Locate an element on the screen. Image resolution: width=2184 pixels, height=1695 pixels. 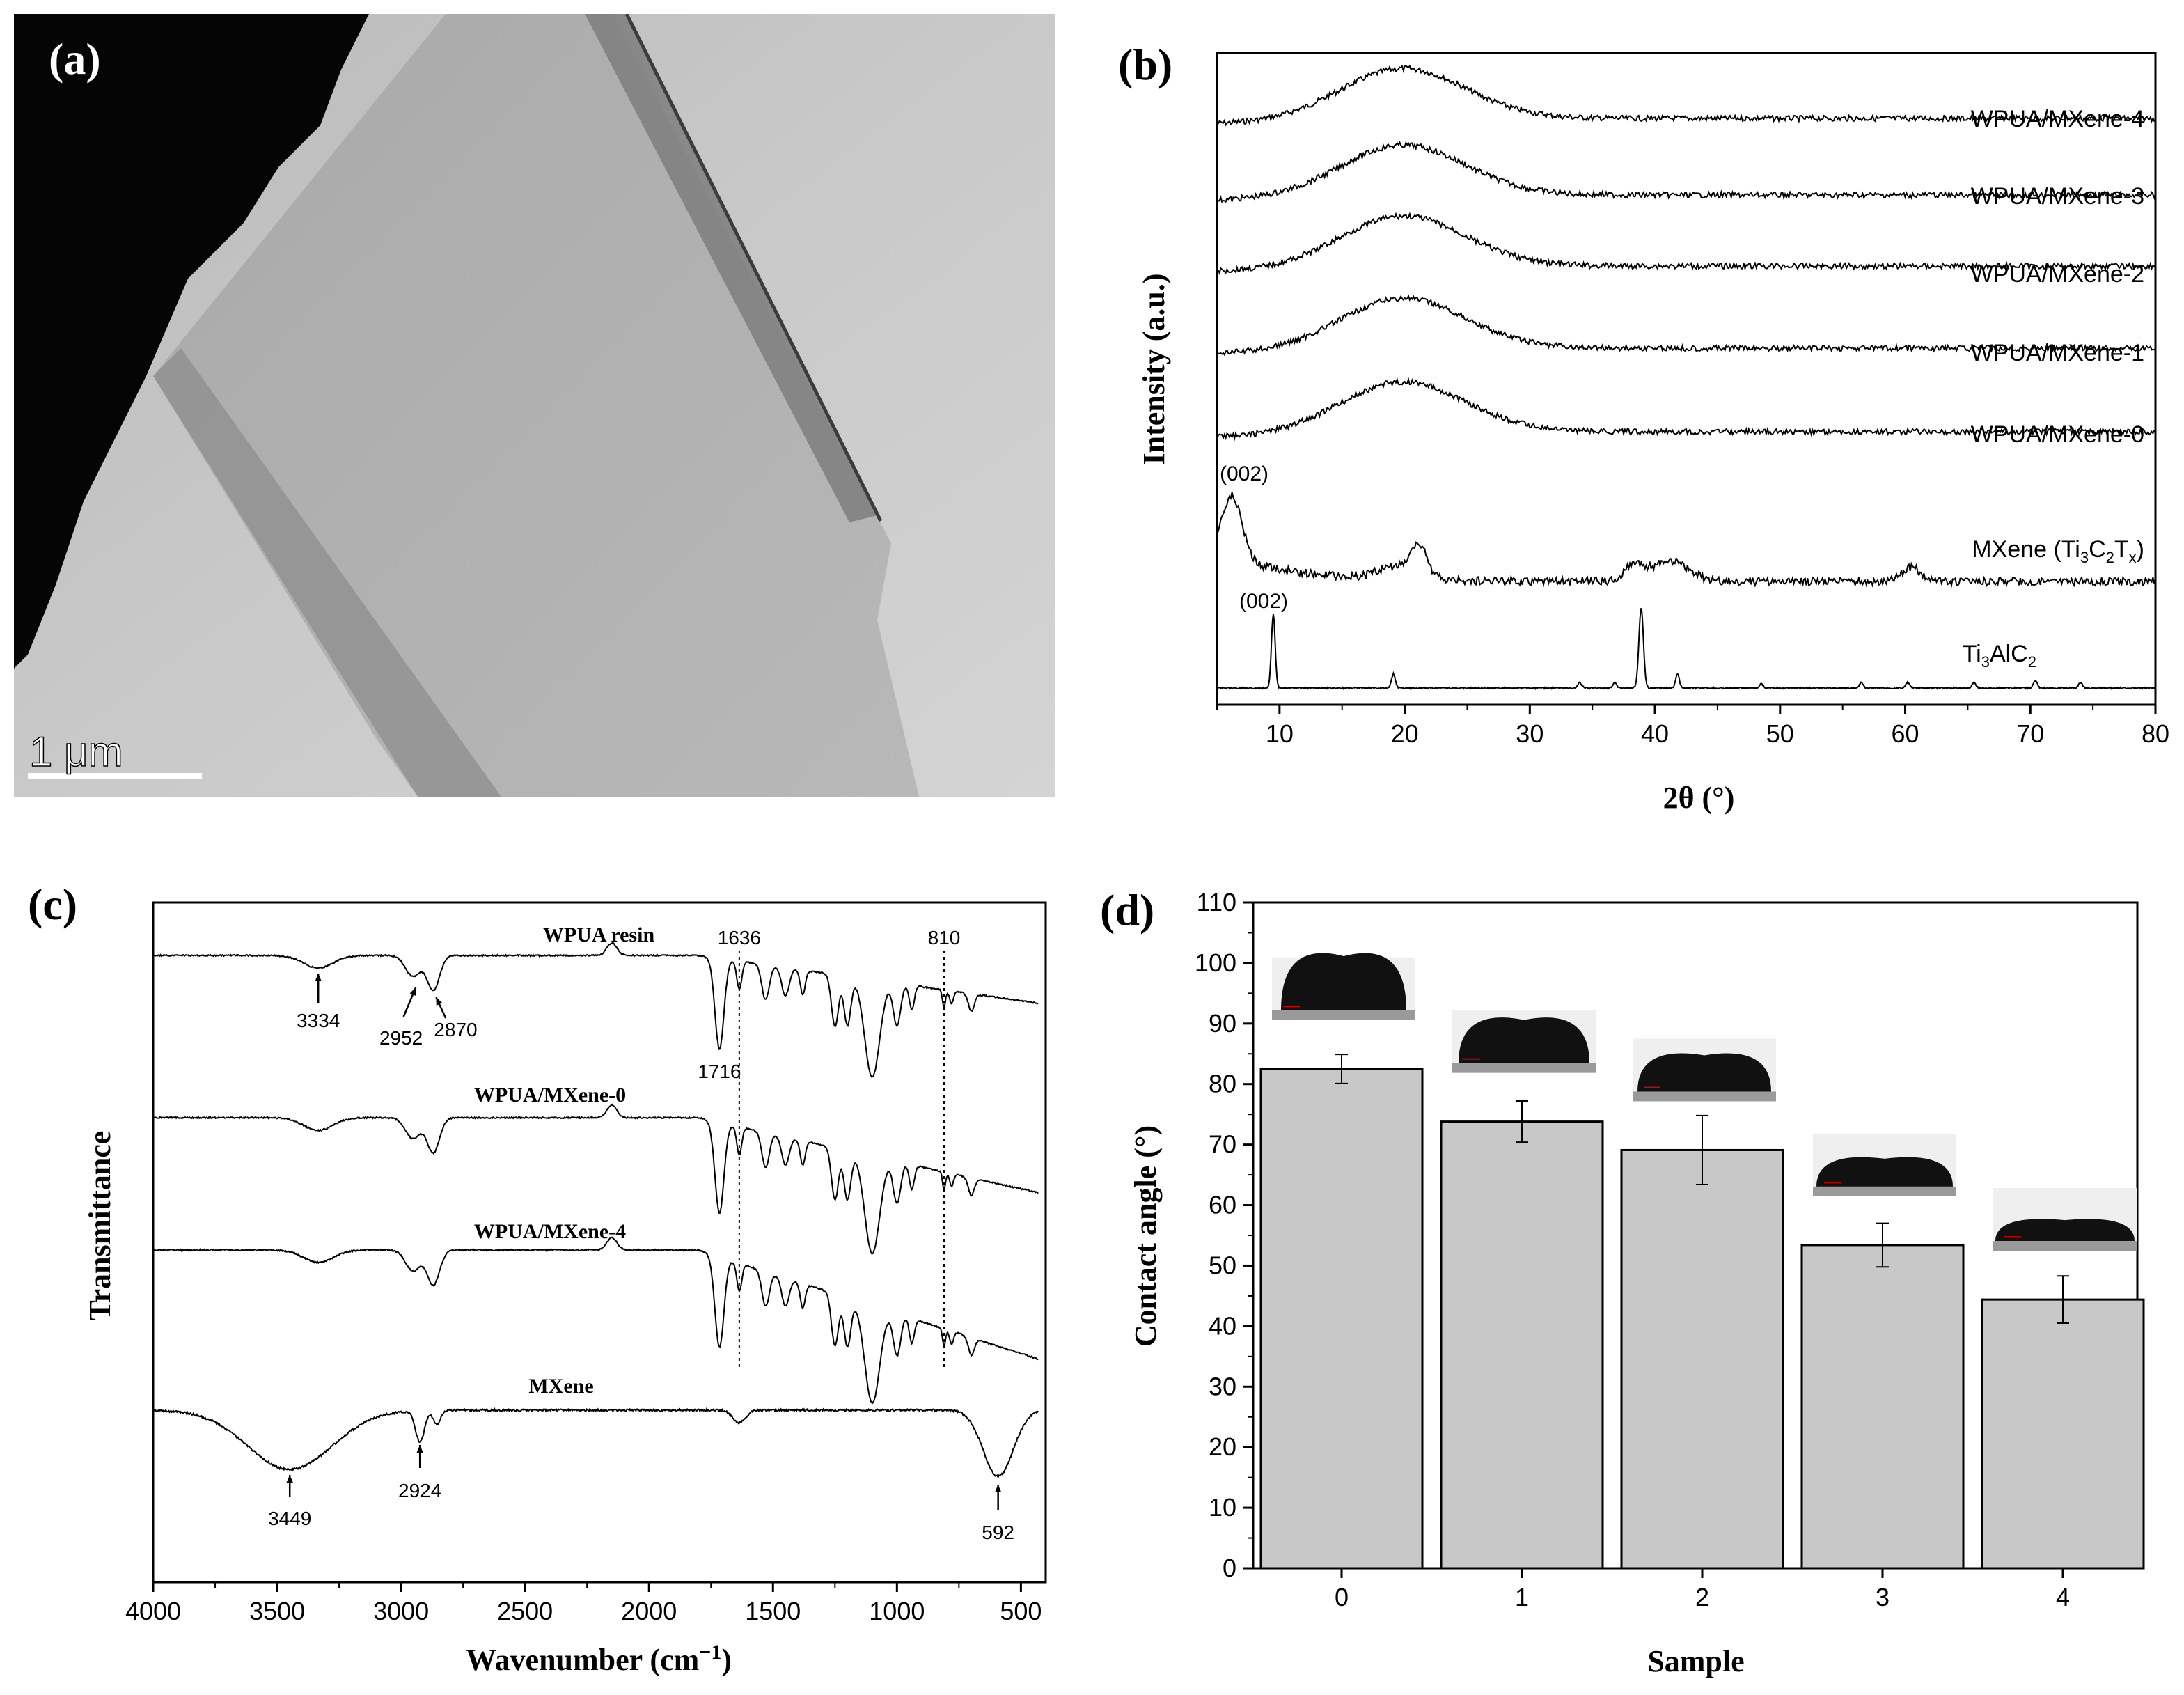
ftir-series-mxene: MXene is located at coordinates (560, 1386).